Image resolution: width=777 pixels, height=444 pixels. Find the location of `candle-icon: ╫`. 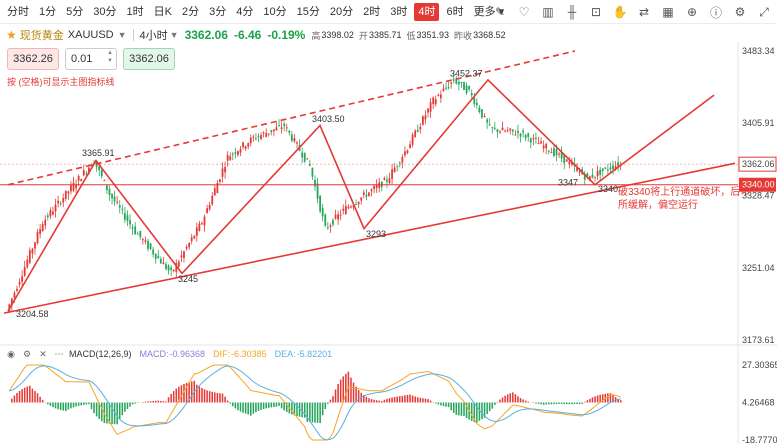

candle-icon: ╫ is located at coordinates (572, 12).